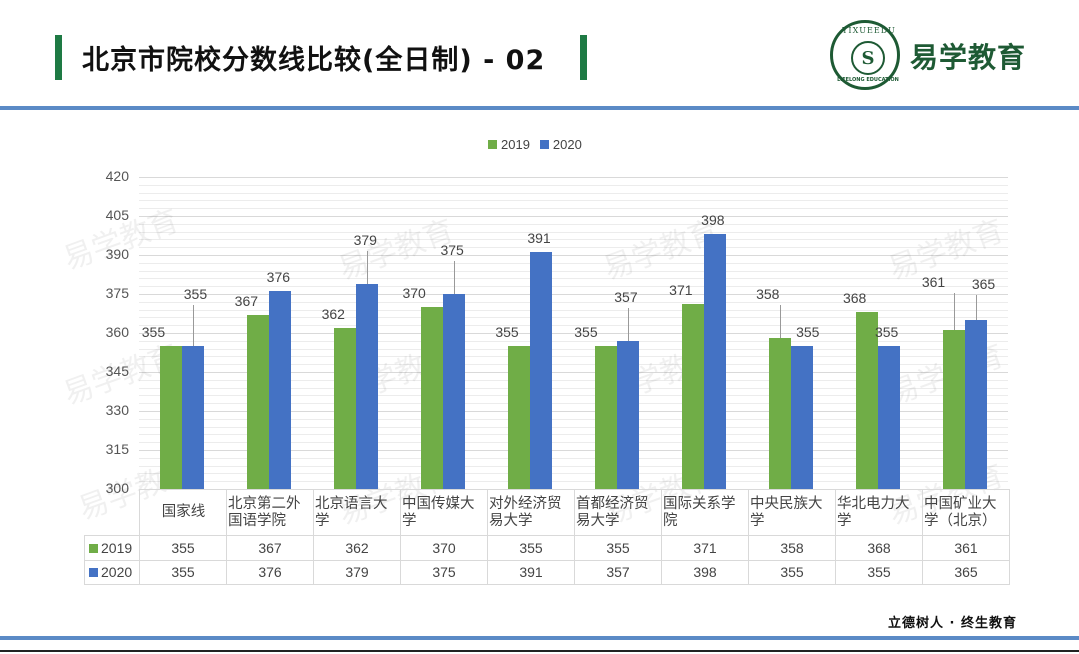  Describe the element at coordinates (705, 548) in the screenshot. I see `table-value-cell: 371` at that location.